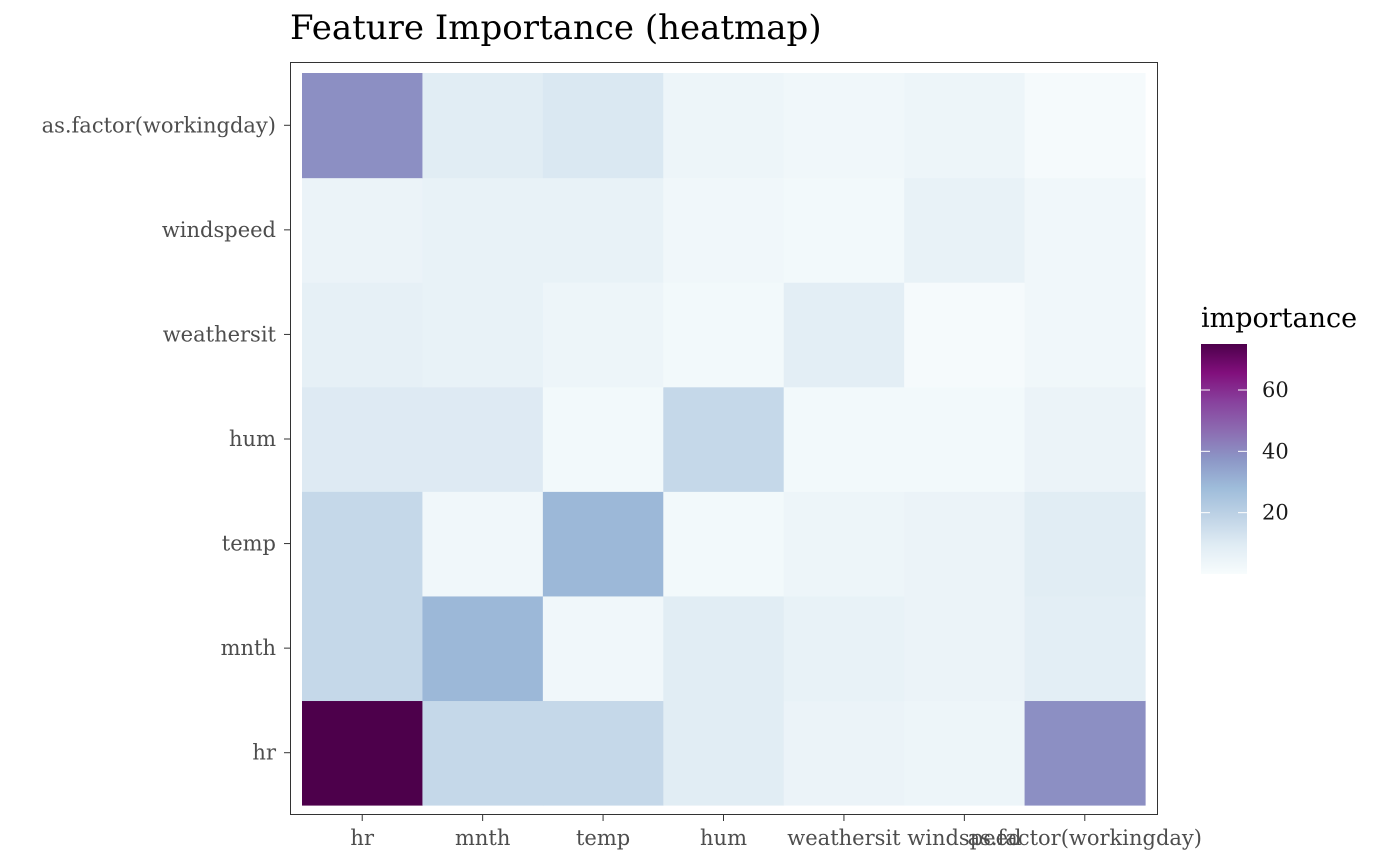 The image size is (1400, 865). What do you see at coordinates (362, 838) in the screenshot?
I see `x-tick-label: hr` at bounding box center [362, 838].